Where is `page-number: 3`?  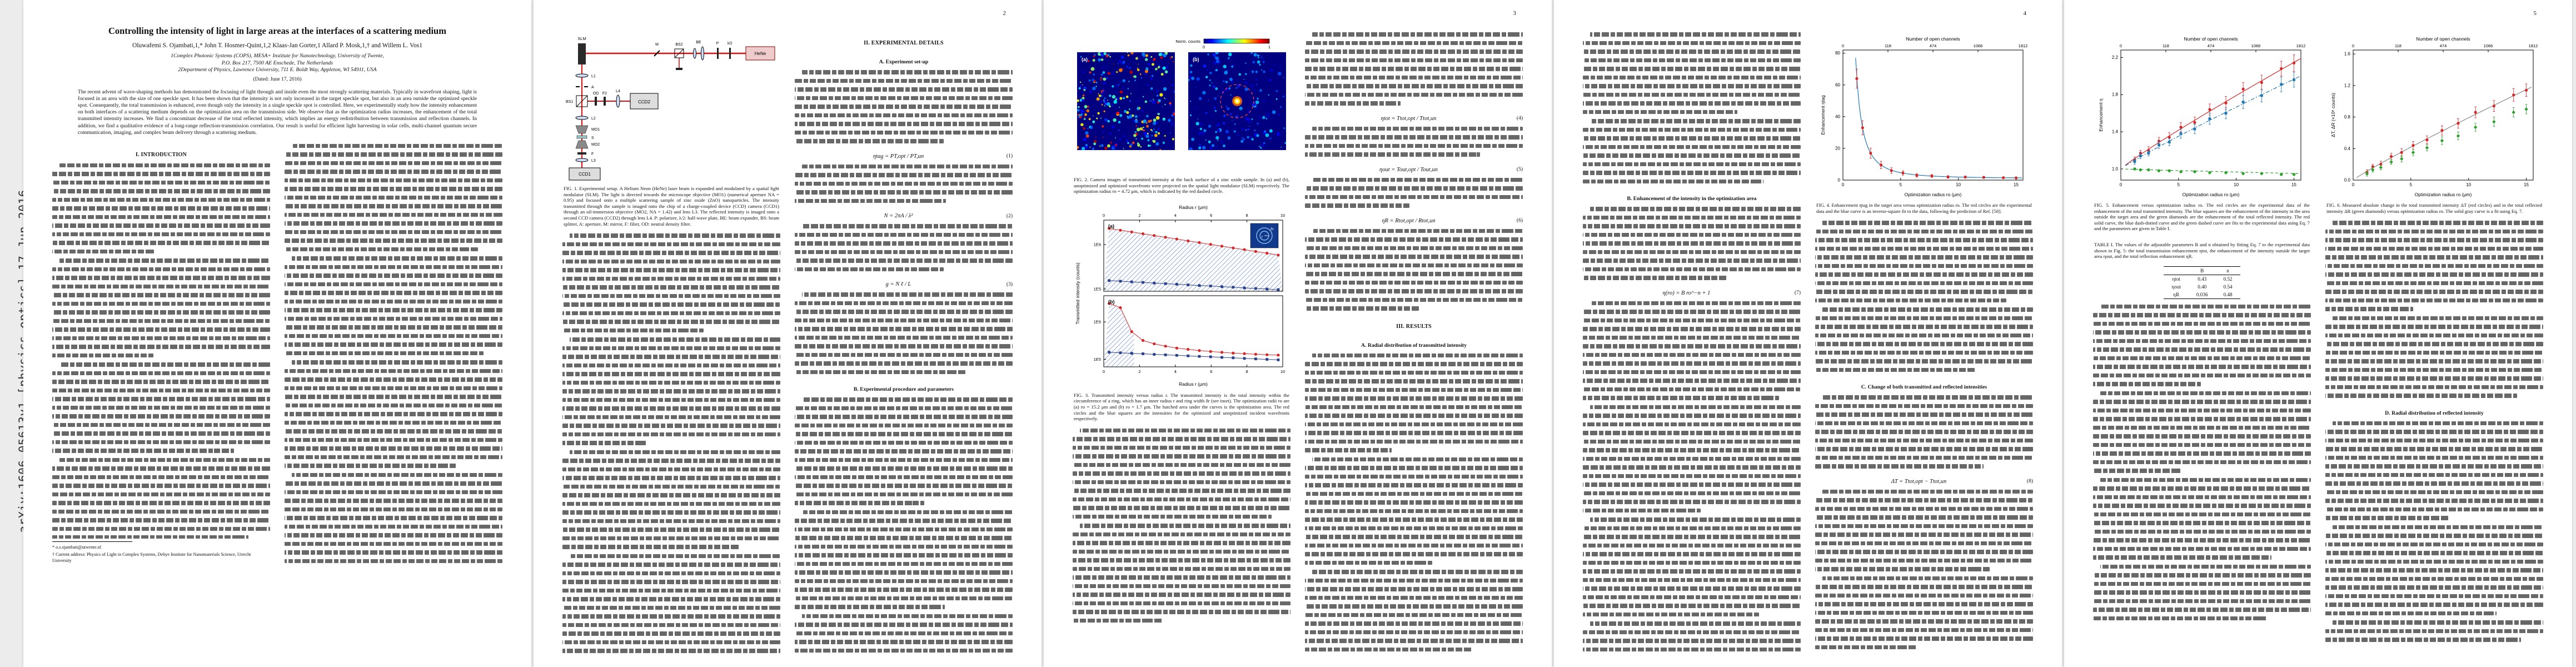 page-number: 3 is located at coordinates (1515, 13).